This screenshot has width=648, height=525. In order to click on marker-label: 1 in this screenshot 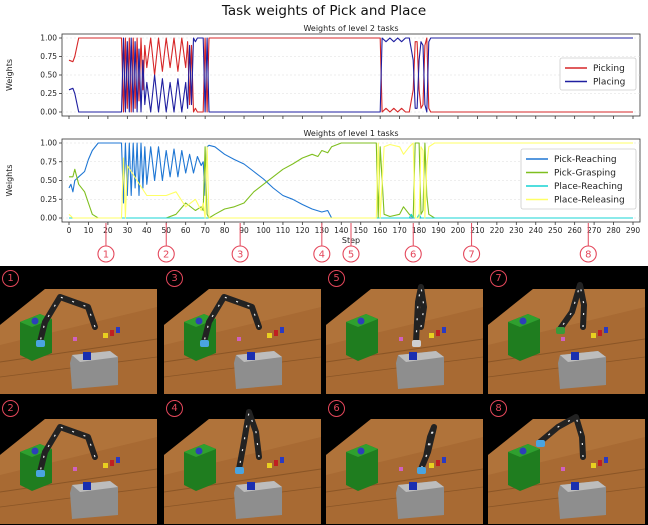, I will do `click(106, 255)`.